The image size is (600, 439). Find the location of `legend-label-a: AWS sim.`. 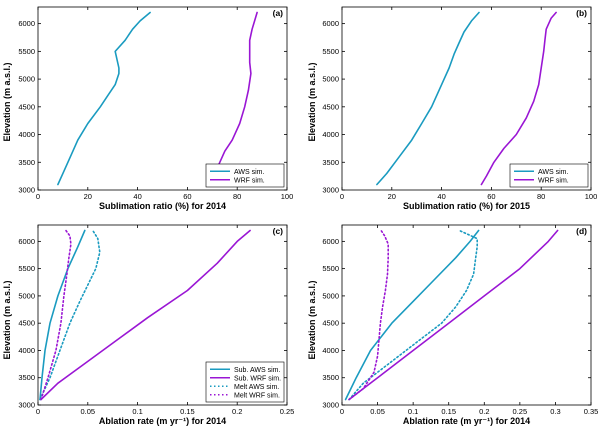

legend-label-a: AWS sim. is located at coordinates (249, 172).